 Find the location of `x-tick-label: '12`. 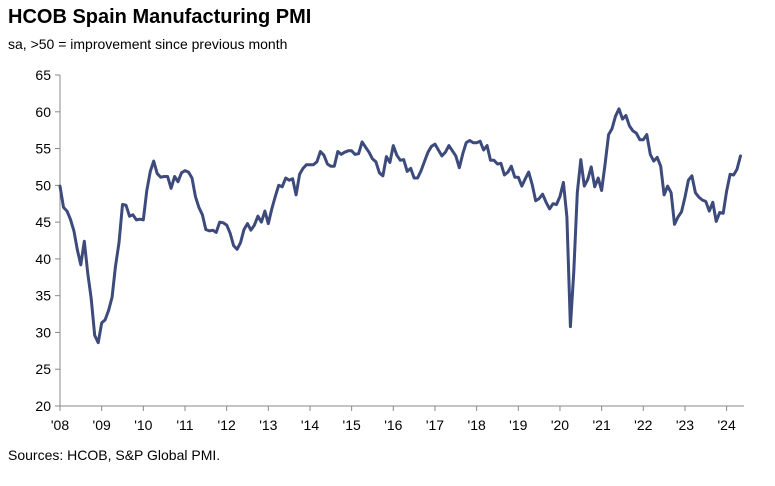

x-tick-label: '12 is located at coordinates (227, 425).